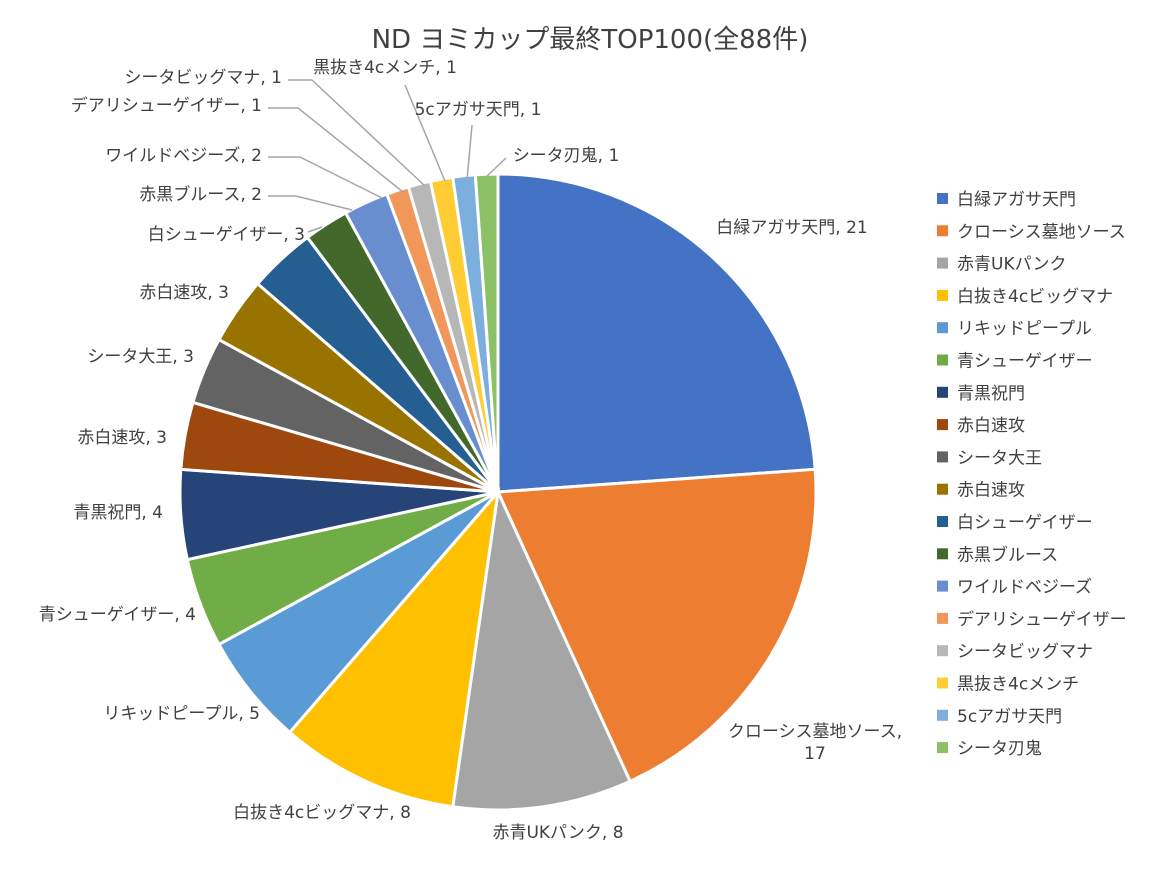 Image resolution: width=1175 pixels, height=881 pixels. I want to click on data-label-13: ワイルドベジーズ, 2, so click(183, 156).